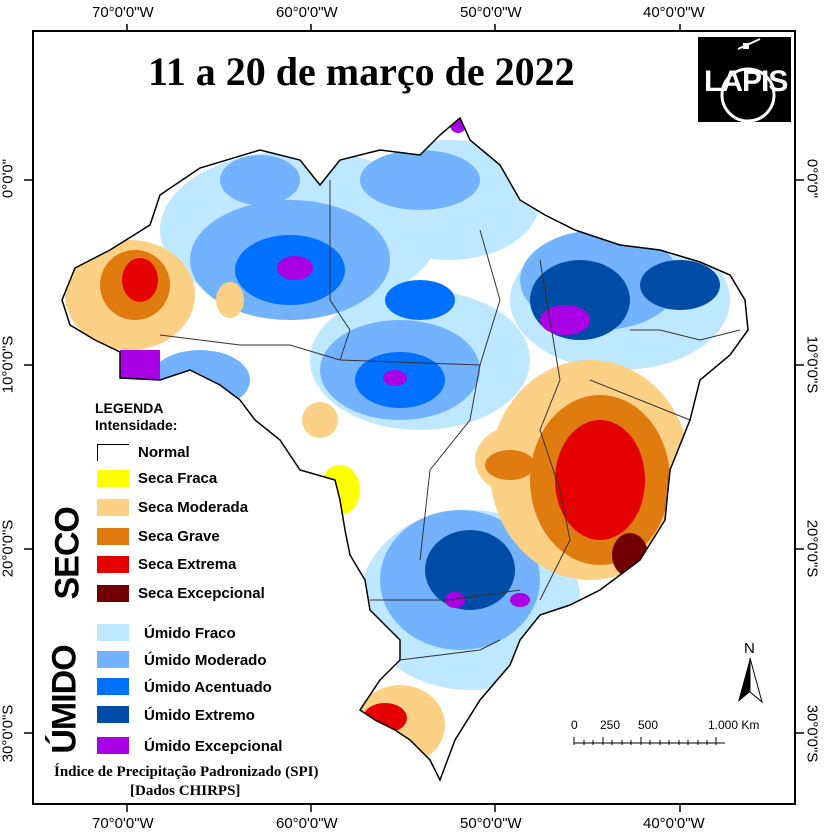 The image size is (829, 839). I want to click on swatch-seca-fraca, so click(113, 478).